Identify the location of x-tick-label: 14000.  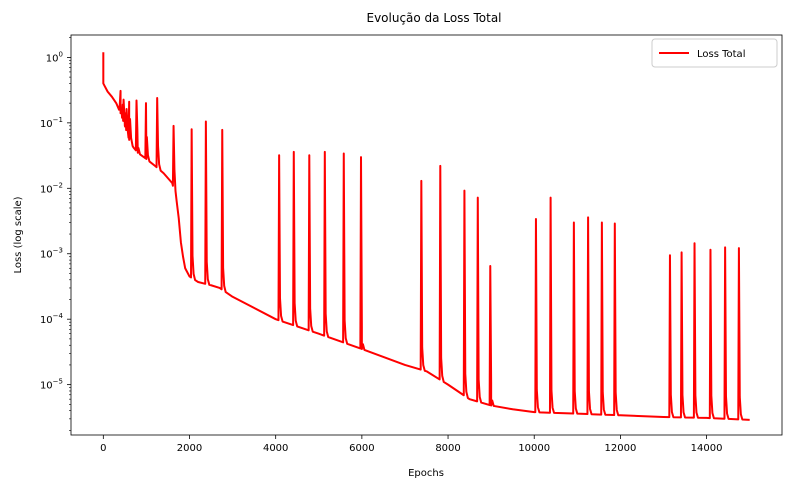
(707, 448).